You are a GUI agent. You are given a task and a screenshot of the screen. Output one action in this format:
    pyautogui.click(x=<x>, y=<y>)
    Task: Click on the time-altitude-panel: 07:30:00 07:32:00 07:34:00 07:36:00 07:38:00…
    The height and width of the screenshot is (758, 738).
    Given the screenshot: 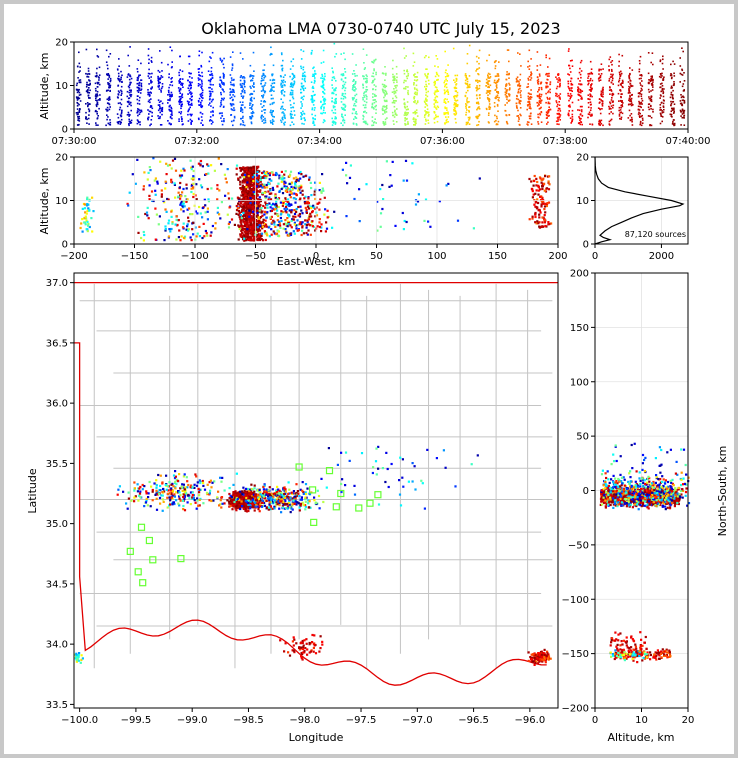 What is the action you would take?
    pyautogui.click(x=374, y=93)
    